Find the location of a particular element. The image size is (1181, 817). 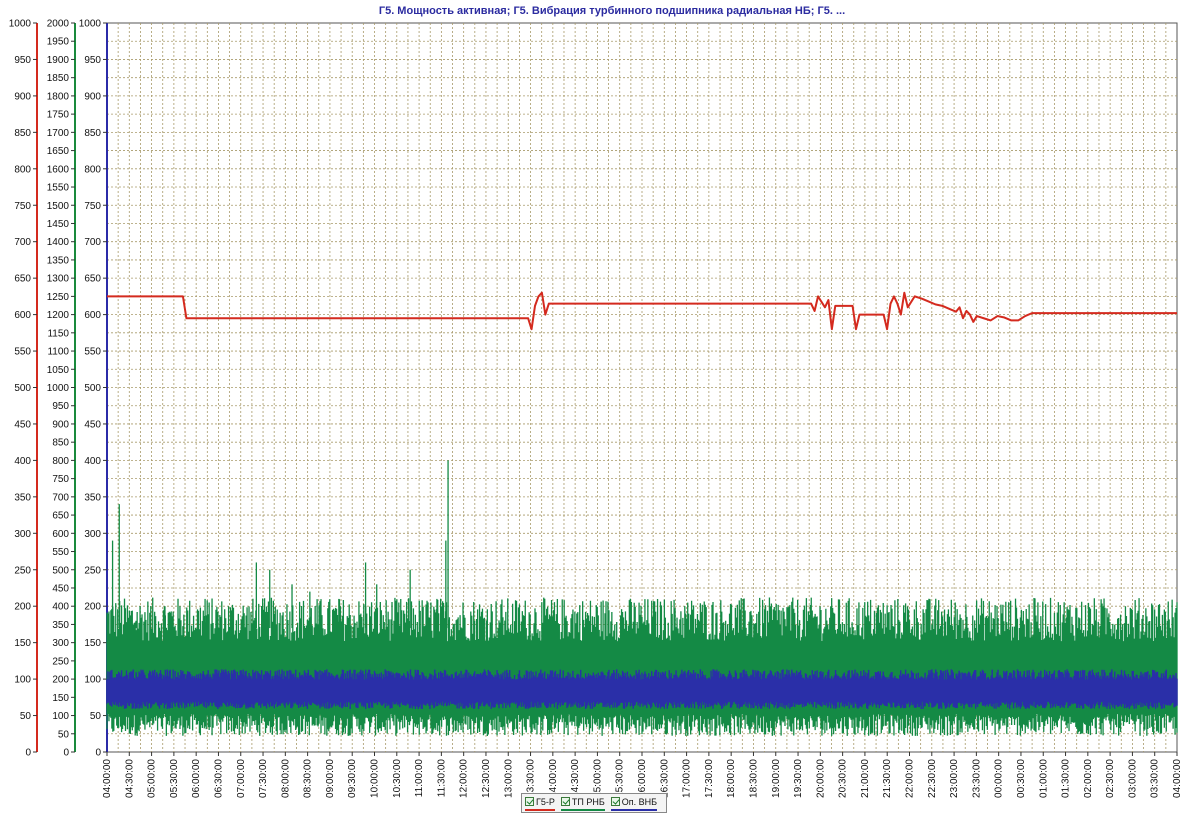

legend-item: Оп. ВНБ is located at coordinates (634, 803).